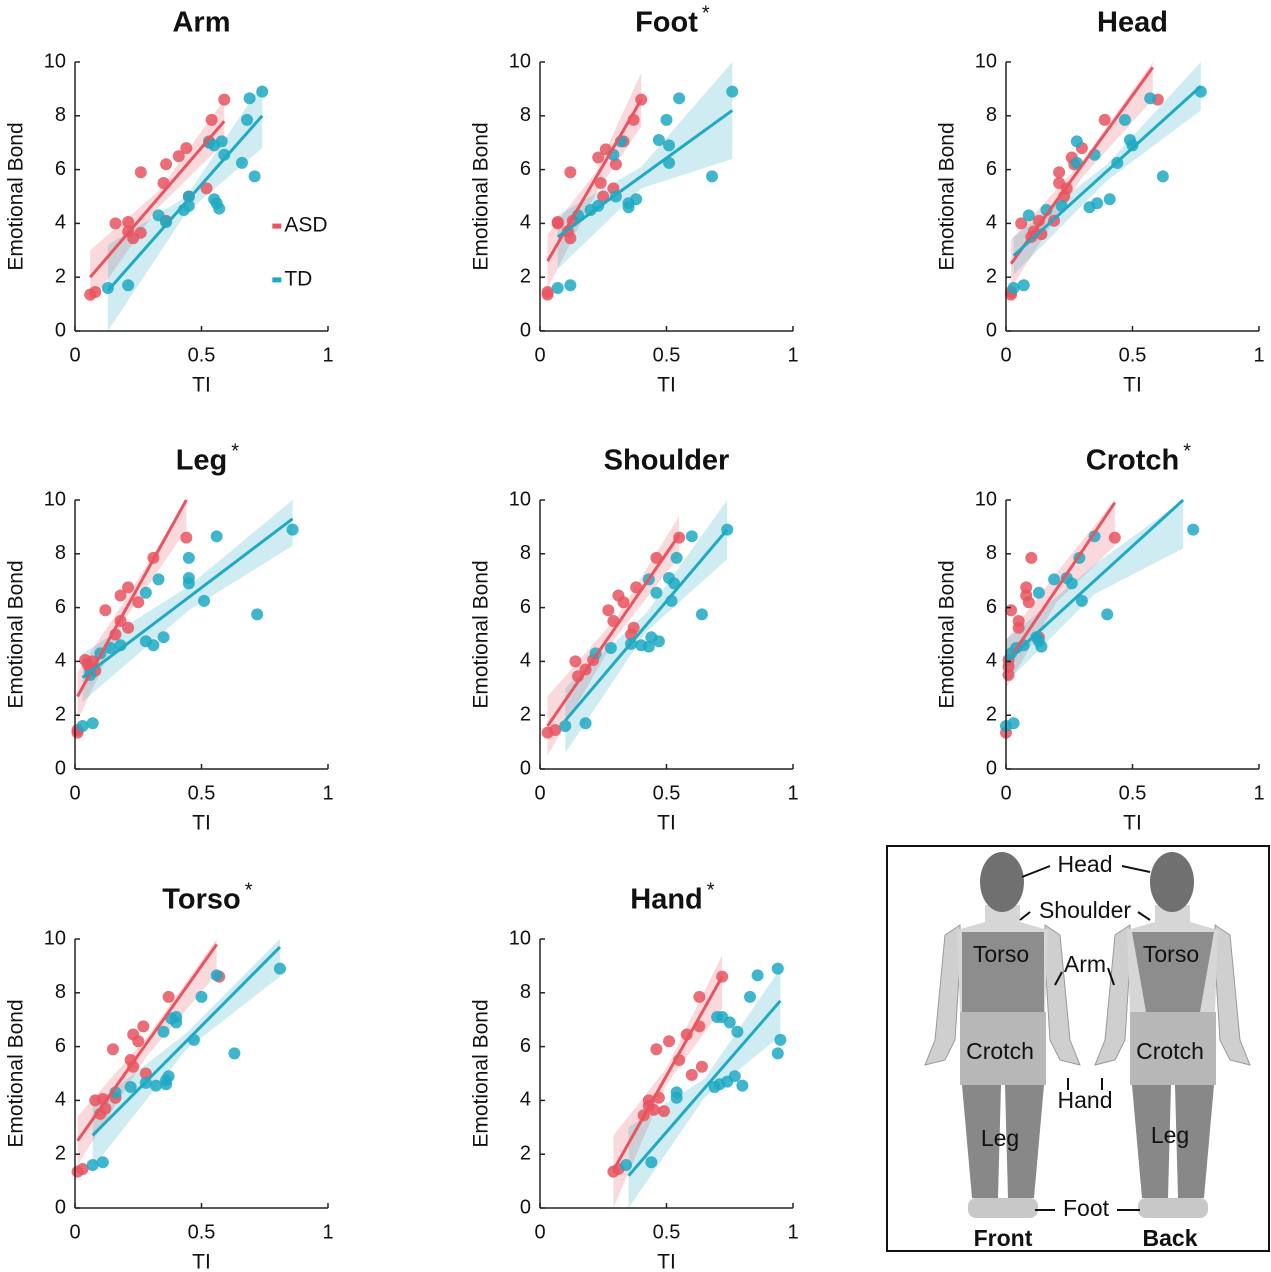  Describe the element at coordinates (1085, 1100) in the screenshot. I see `label-hand: Hand` at that location.